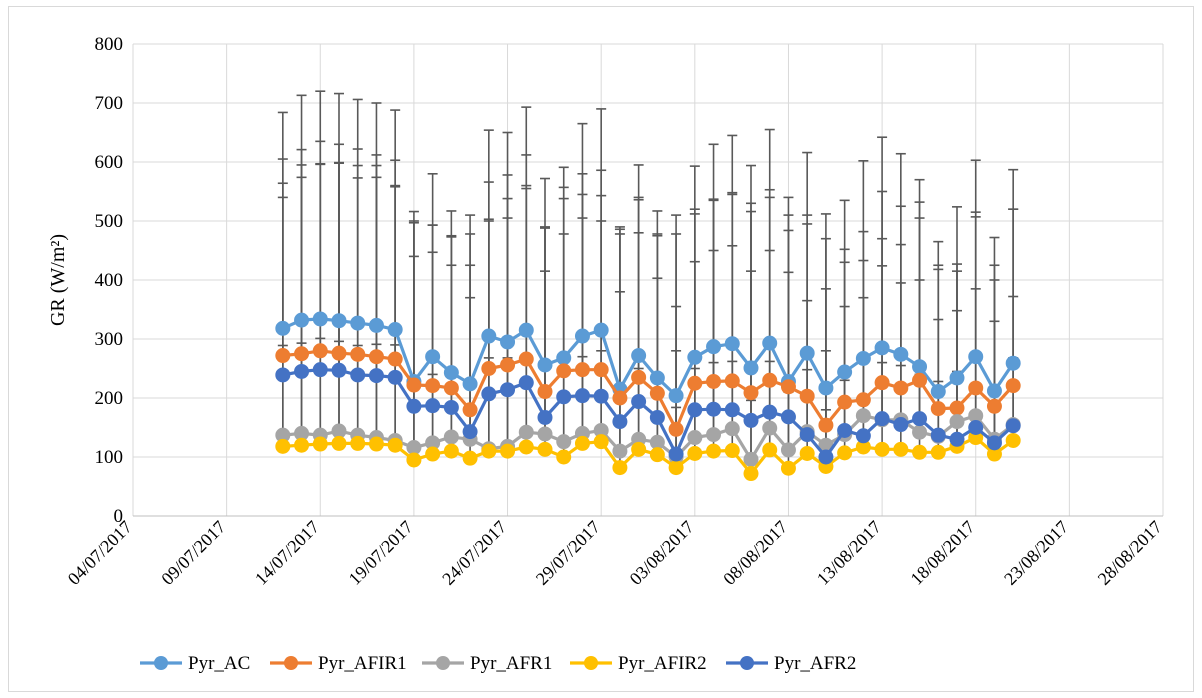  I want to click on x-tick-label: 08/08/2017, so click(755, 553).